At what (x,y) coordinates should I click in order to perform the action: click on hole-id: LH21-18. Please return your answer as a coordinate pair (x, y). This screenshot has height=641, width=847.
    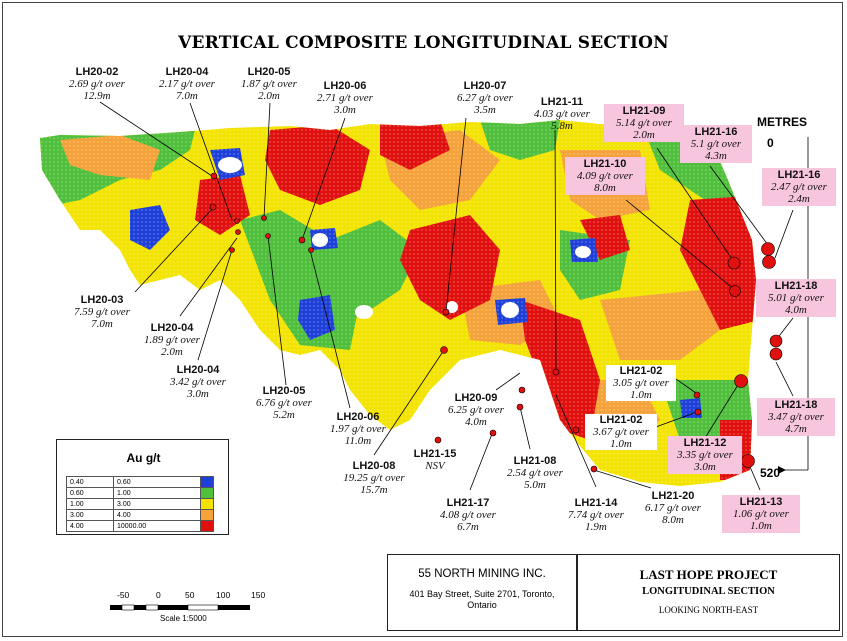
    Looking at the image, I should click on (796, 405).